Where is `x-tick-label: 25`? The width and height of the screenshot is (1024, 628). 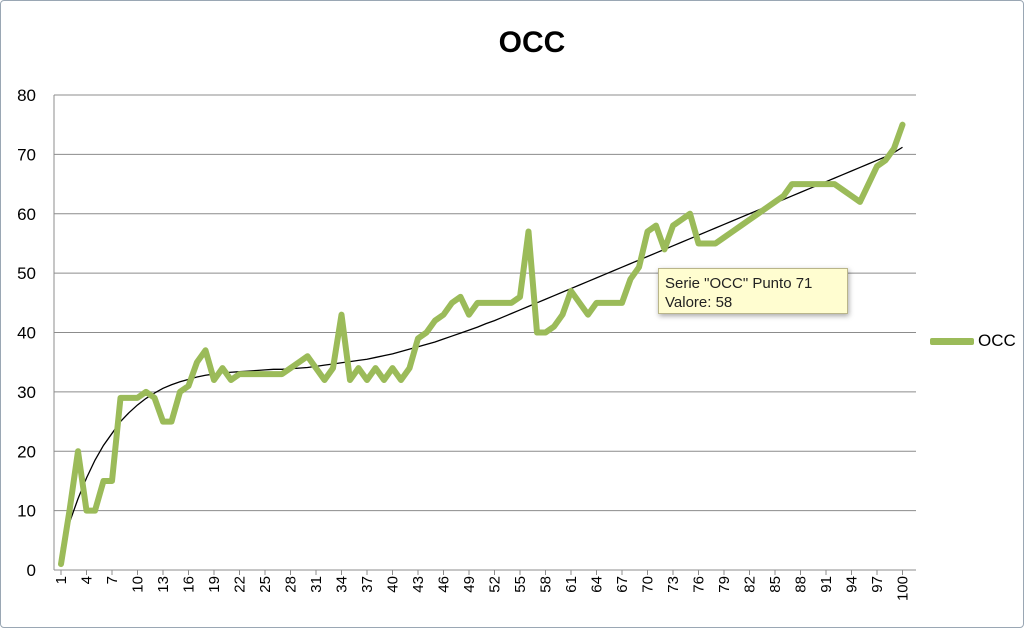 x-tick-label: 25 is located at coordinates (265, 584).